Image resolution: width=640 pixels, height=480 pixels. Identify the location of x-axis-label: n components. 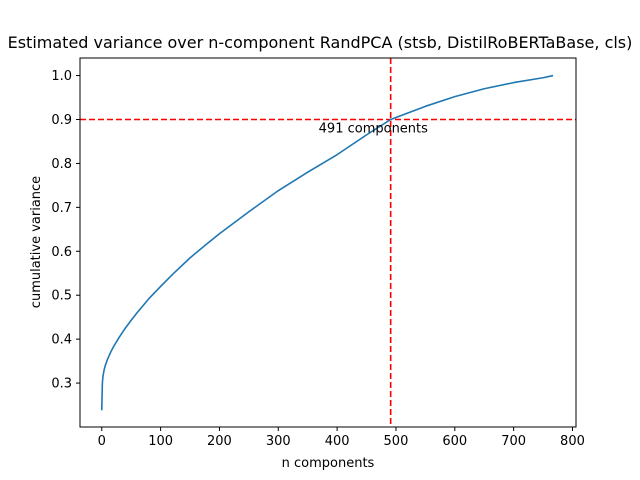
(328, 463).